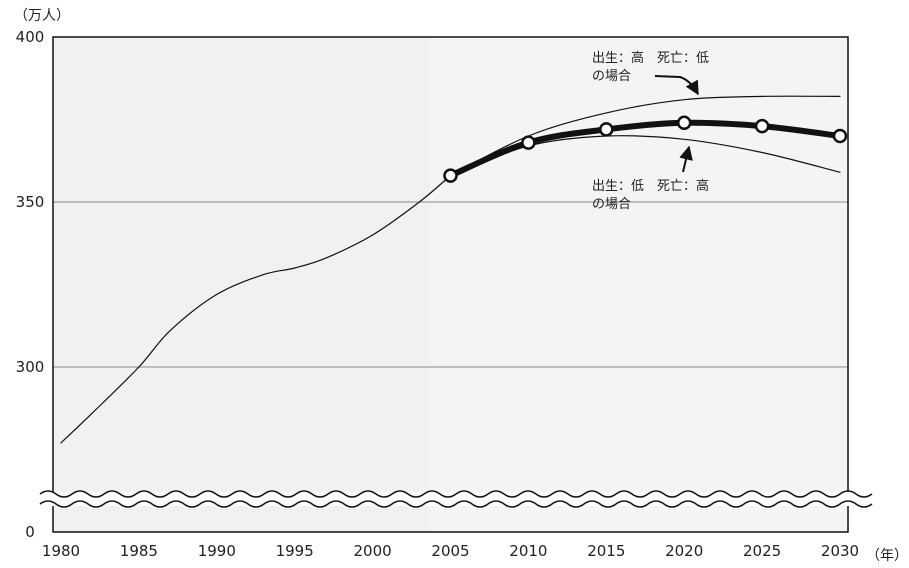  I want to click on y-tick-label-break: 0, so click(30, 532).